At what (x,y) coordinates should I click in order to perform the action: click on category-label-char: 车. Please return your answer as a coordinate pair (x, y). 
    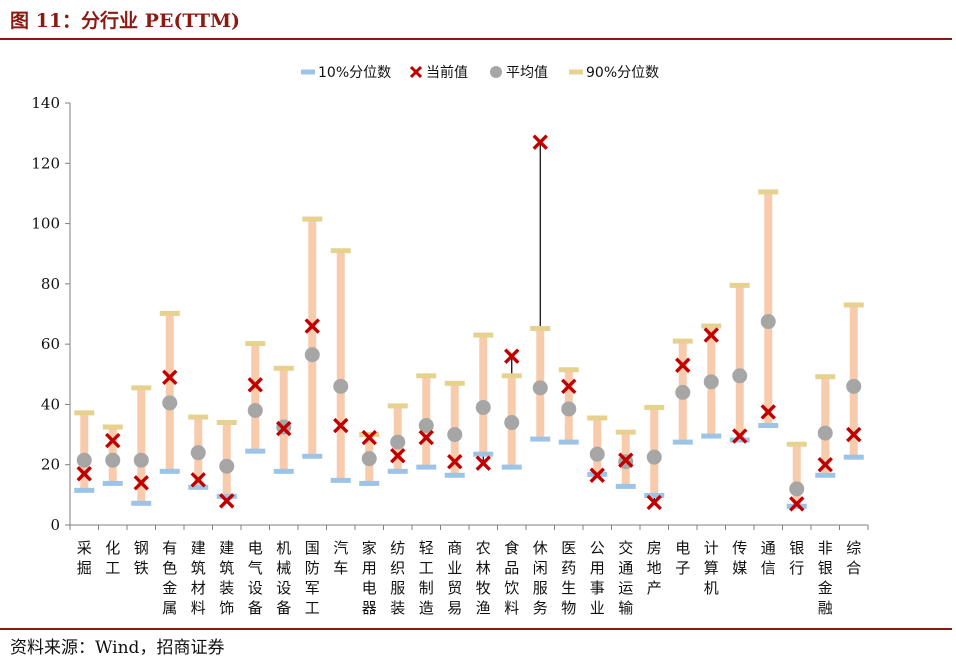
    Looking at the image, I should click on (340, 568).